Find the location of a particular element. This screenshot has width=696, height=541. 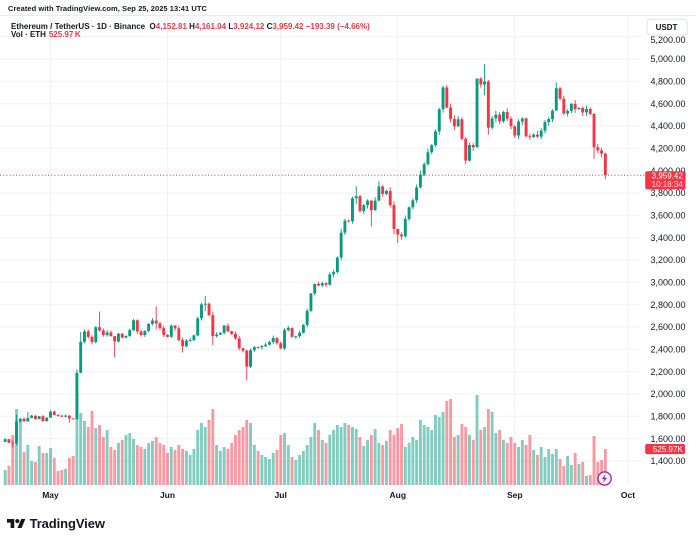

svg-text: 5,000.00 is located at coordinates (667, 59).